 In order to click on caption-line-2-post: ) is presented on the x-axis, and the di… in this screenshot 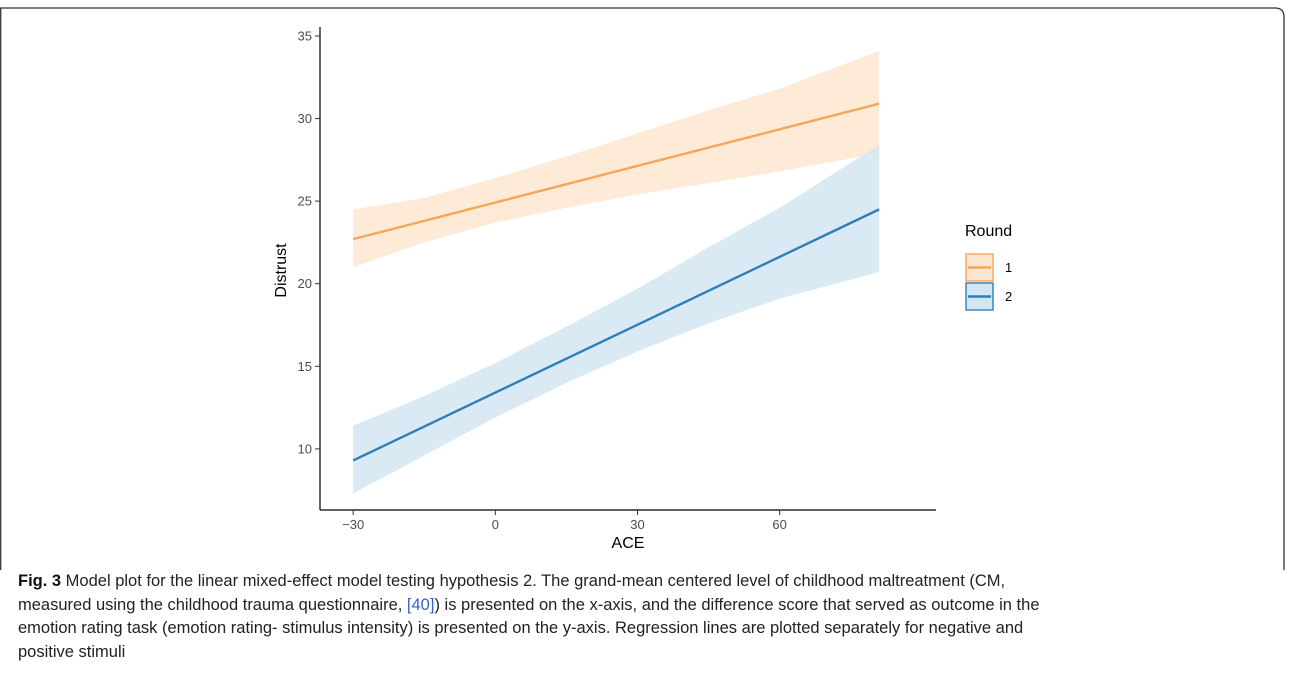, I will do `click(737, 604)`.